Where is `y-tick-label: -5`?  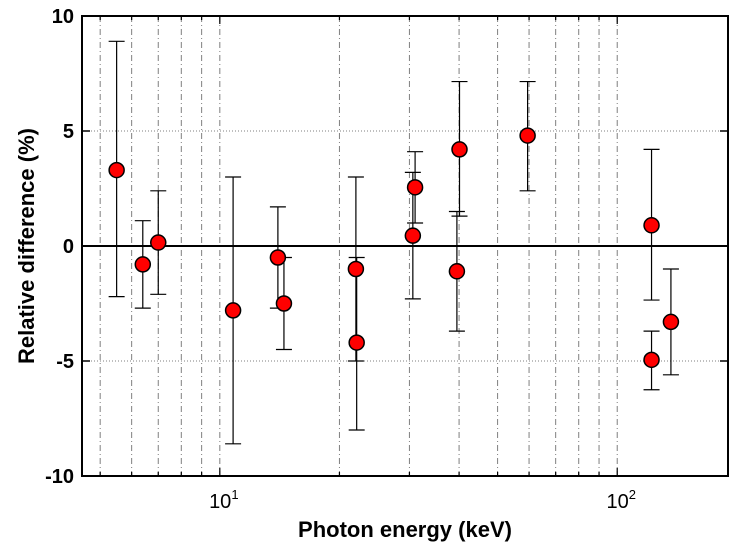 y-tick-label: -5 is located at coordinates (65, 362).